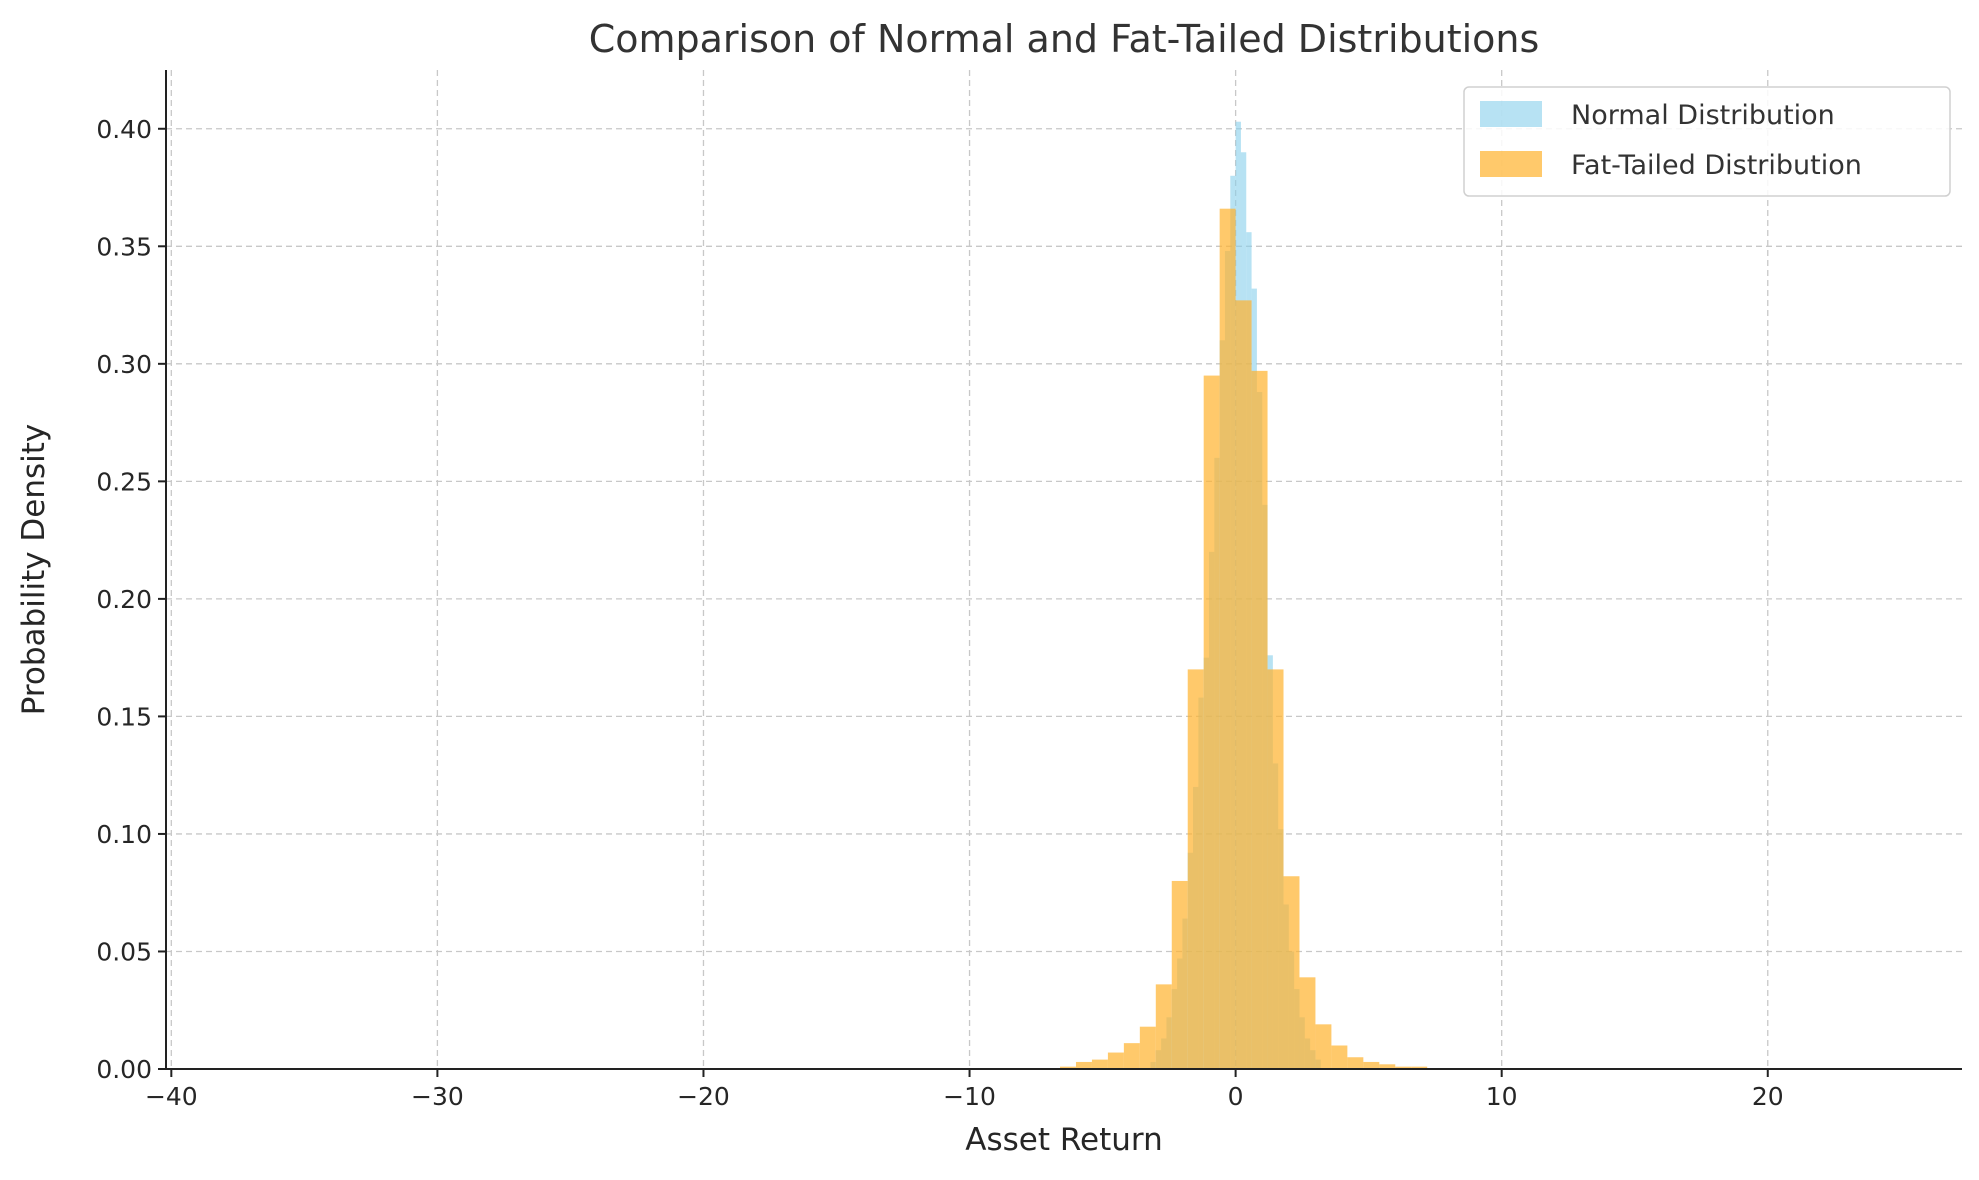  Describe the element at coordinates (703, 1096) in the screenshot. I see `x-tick-label: −20` at that location.